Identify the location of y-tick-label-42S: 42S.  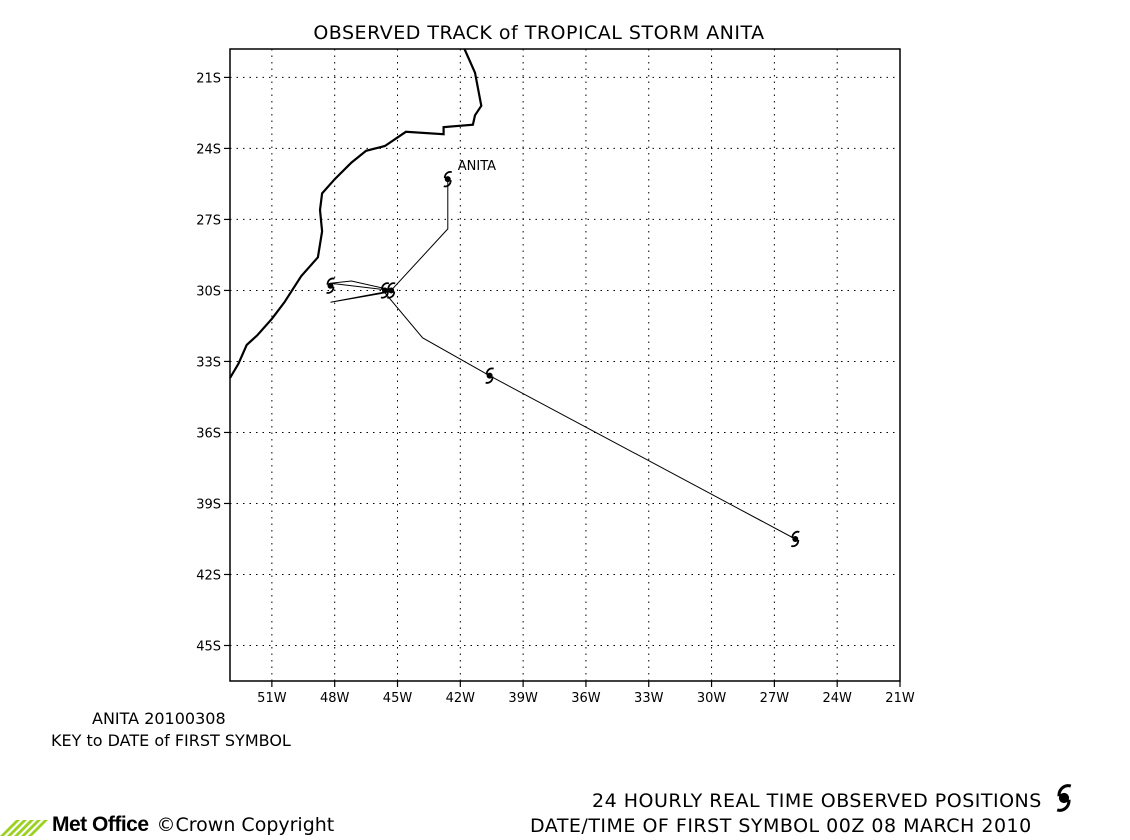
(208, 575).